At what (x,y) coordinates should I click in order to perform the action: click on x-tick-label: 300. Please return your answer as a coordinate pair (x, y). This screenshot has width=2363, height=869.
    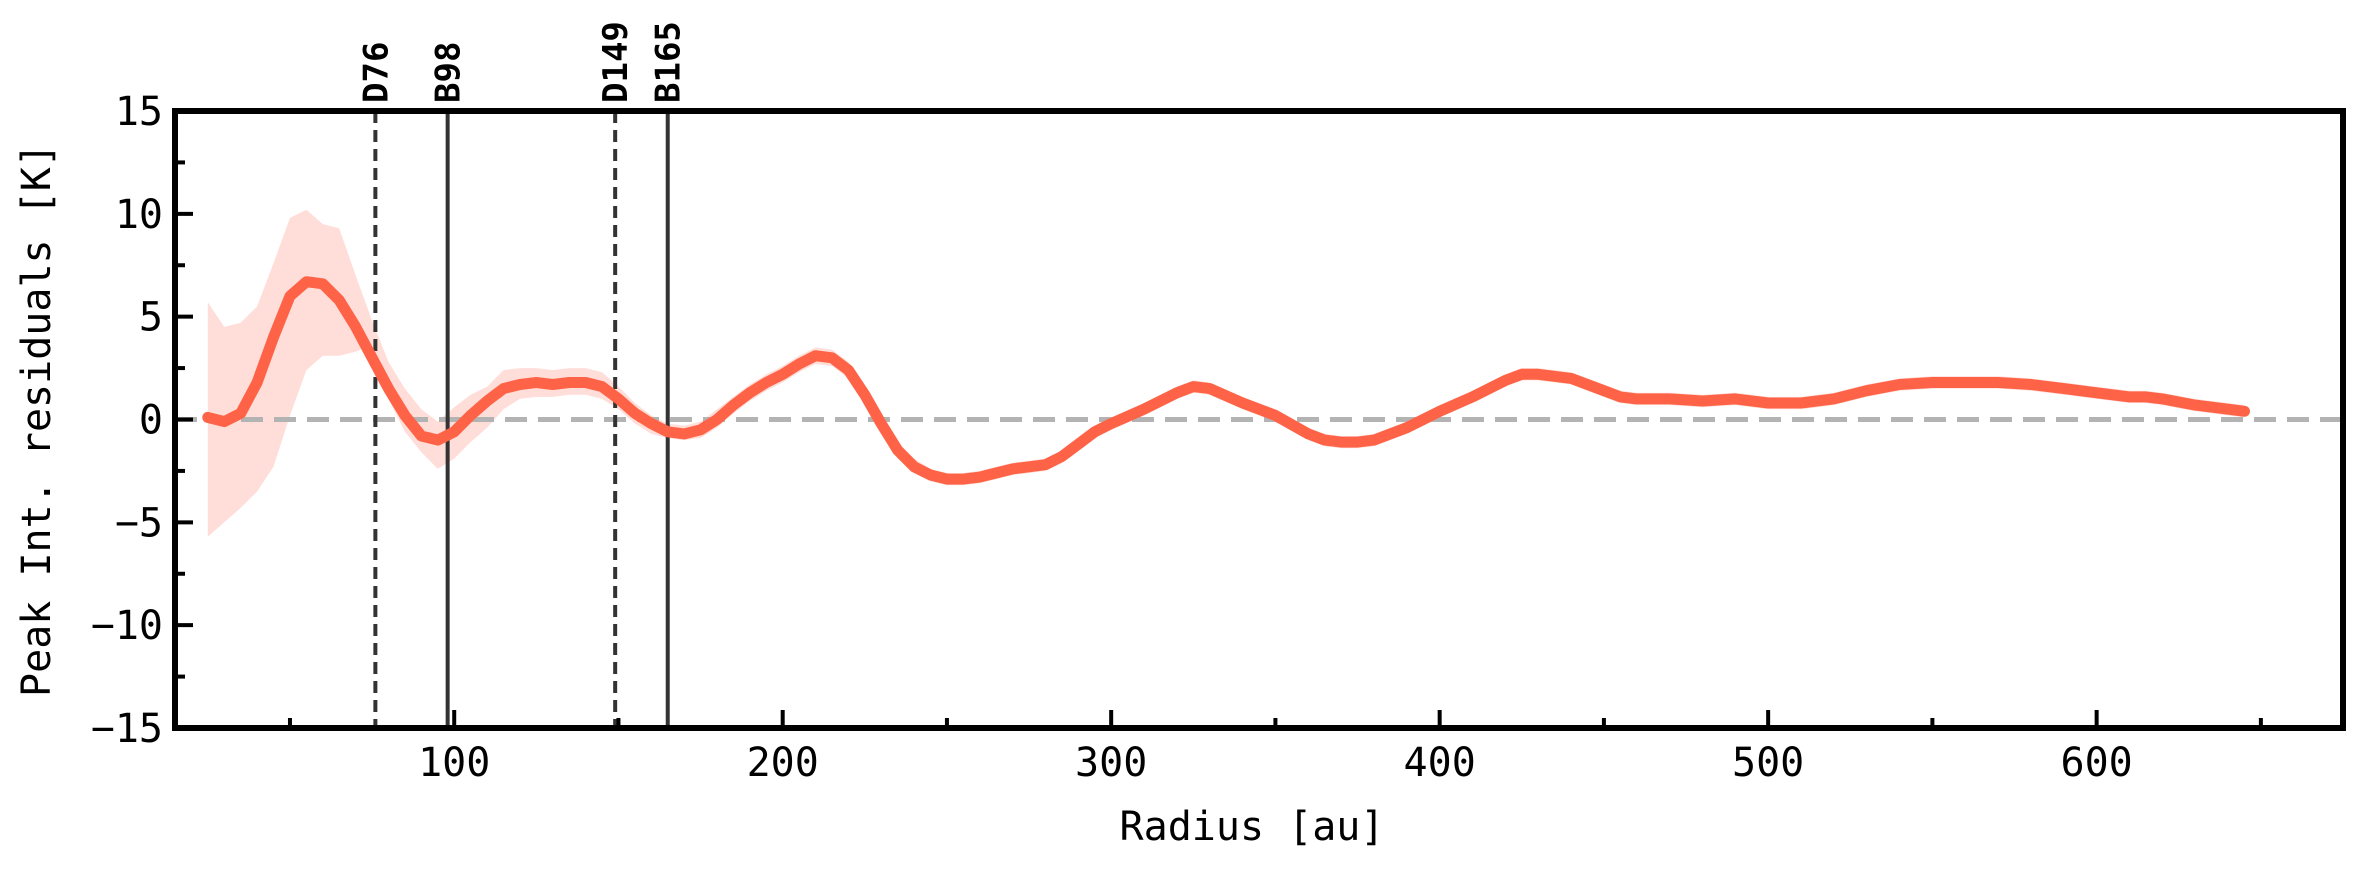
    Looking at the image, I should click on (1111, 763).